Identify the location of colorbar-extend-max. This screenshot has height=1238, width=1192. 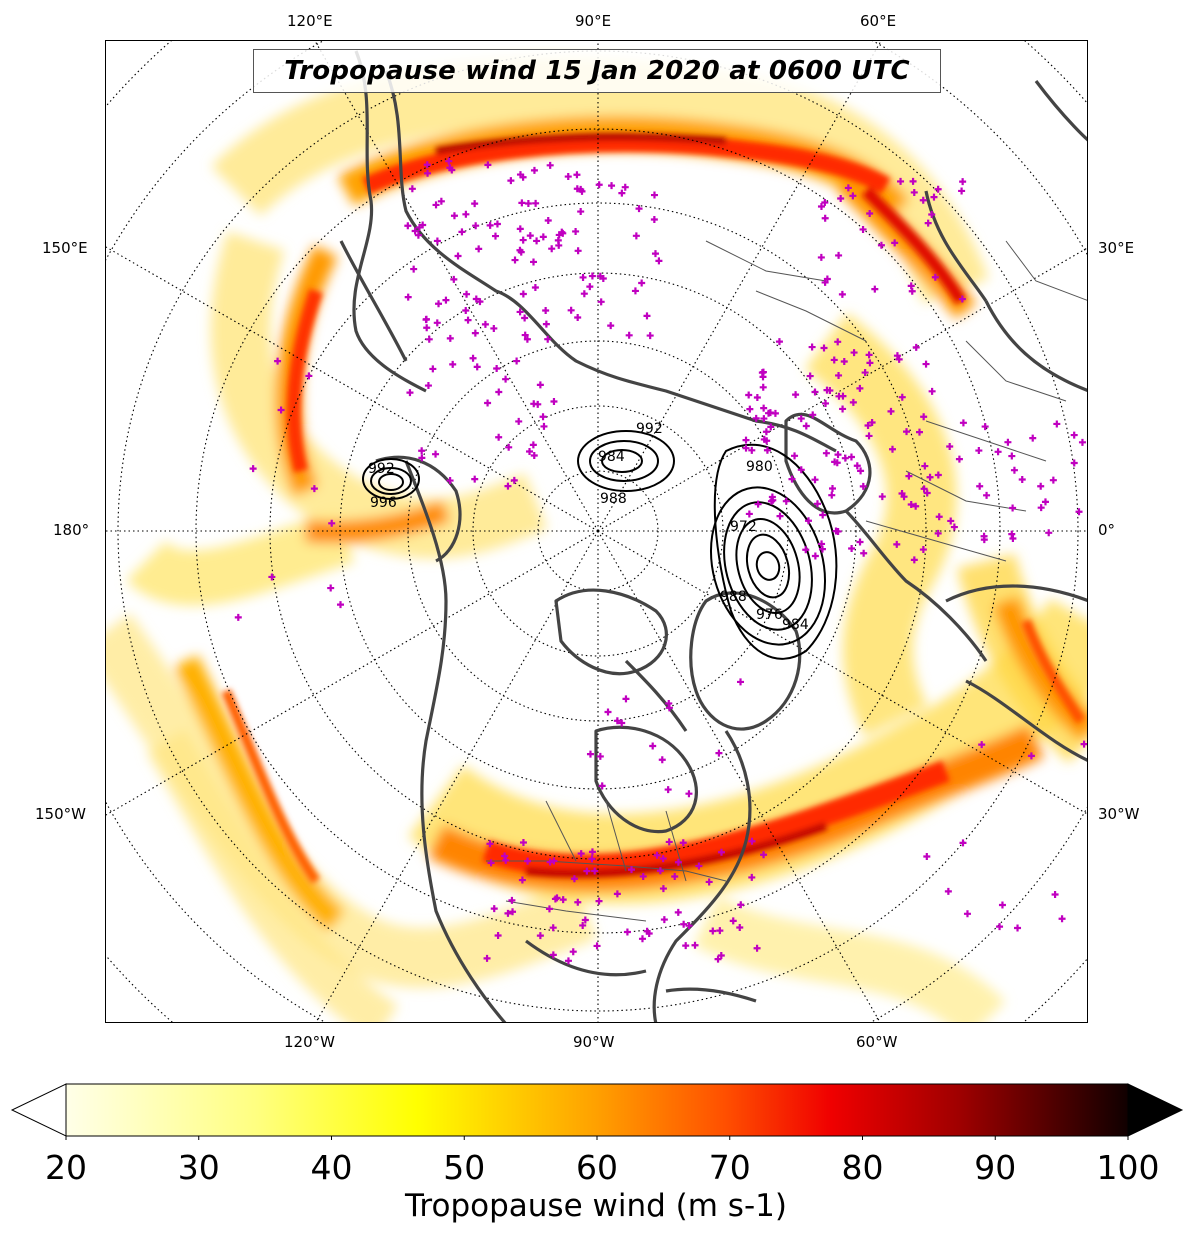
(1155, 1110).